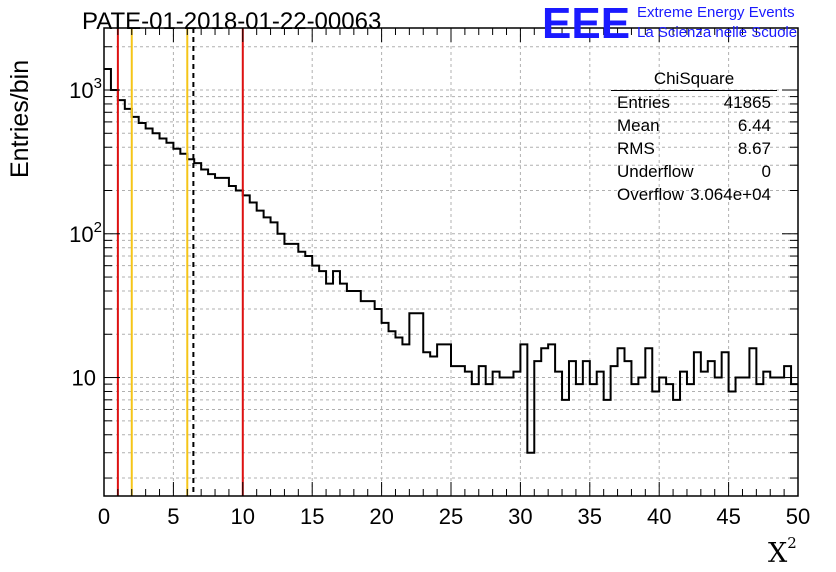  What do you see at coordinates (747, 102) in the screenshot?
I see `stats-value: 41865` at bounding box center [747, 102].